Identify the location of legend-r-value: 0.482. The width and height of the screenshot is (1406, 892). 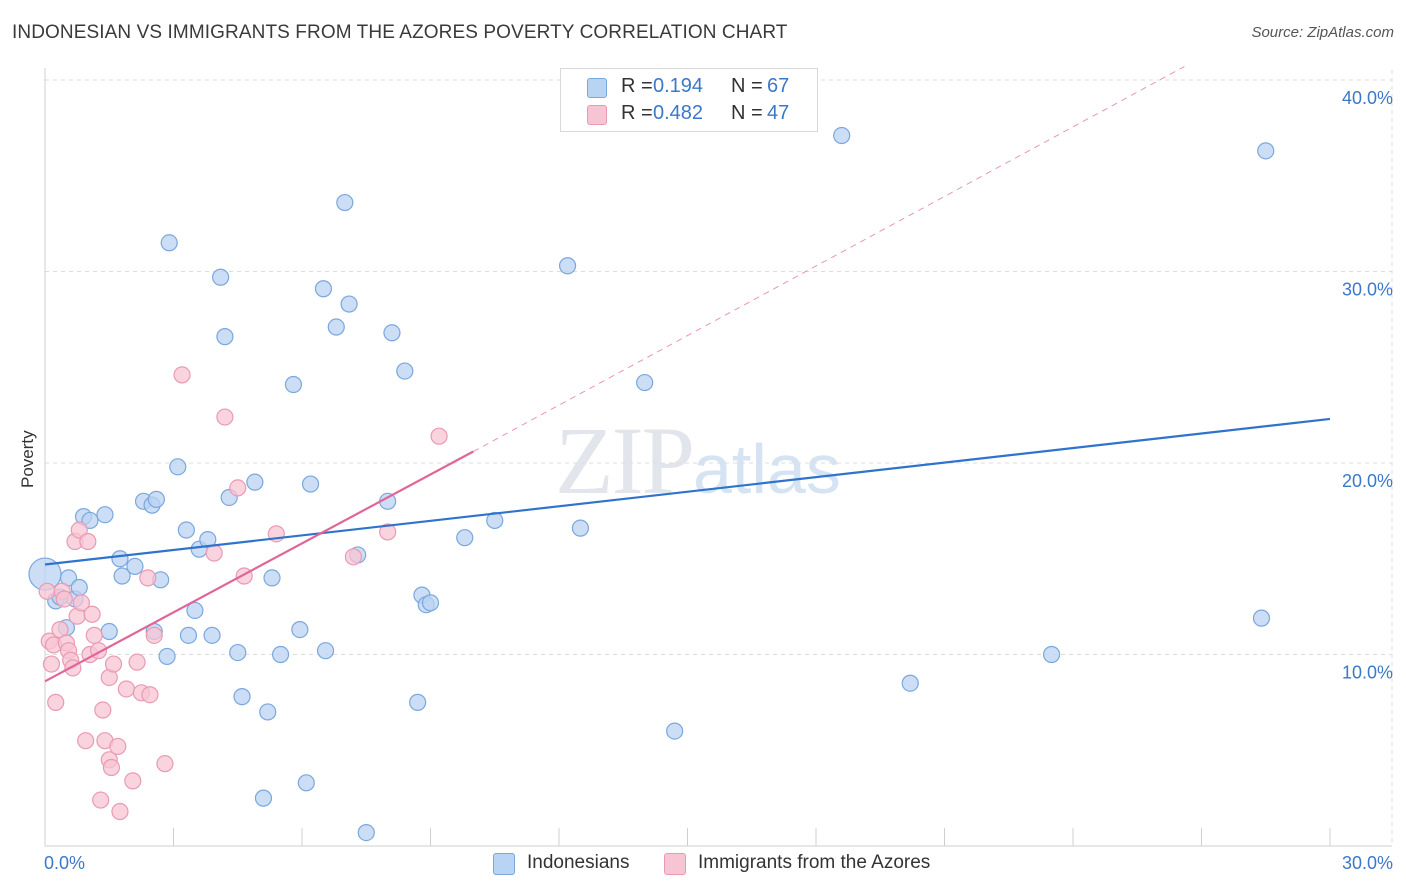
(678, 113).